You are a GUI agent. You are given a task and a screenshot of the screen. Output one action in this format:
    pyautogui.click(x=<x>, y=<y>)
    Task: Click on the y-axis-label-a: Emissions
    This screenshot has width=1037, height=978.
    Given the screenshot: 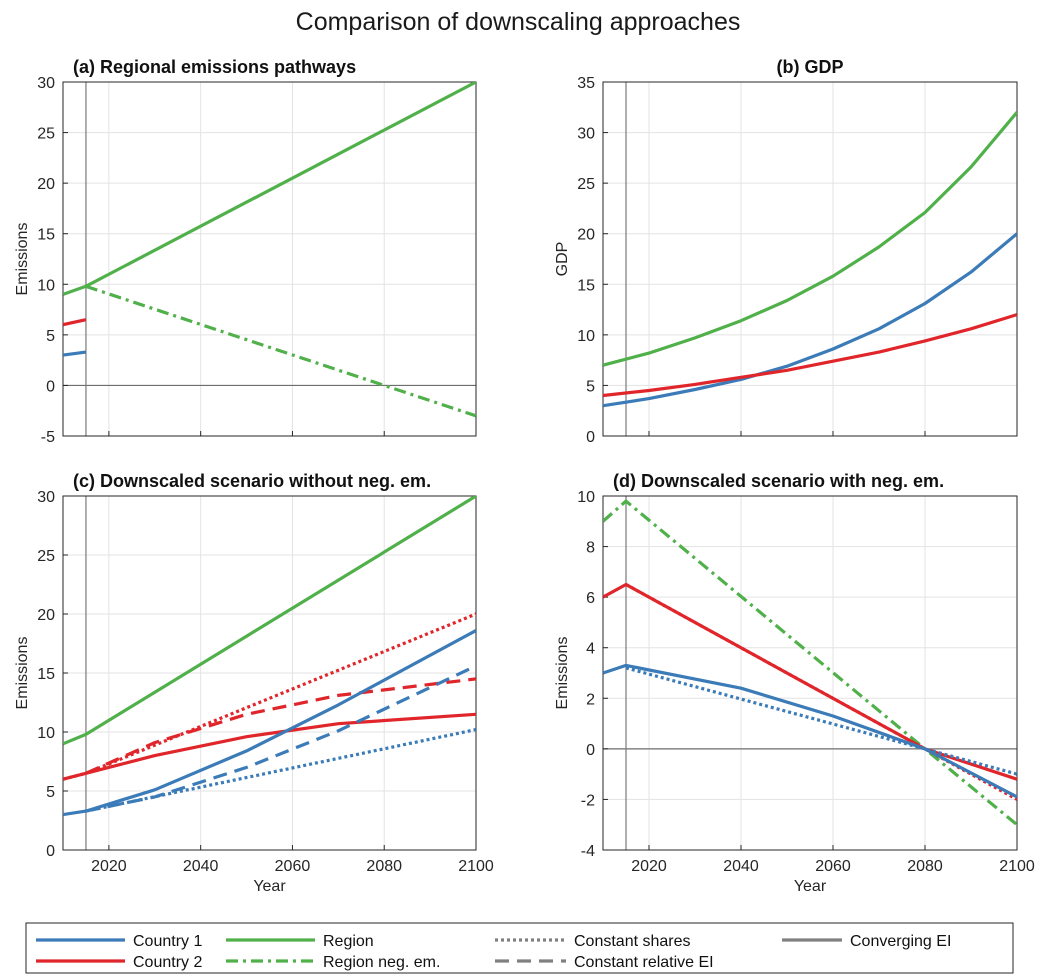 What is the action you would take?
    pyautogui.click(x=22, y=259)
    